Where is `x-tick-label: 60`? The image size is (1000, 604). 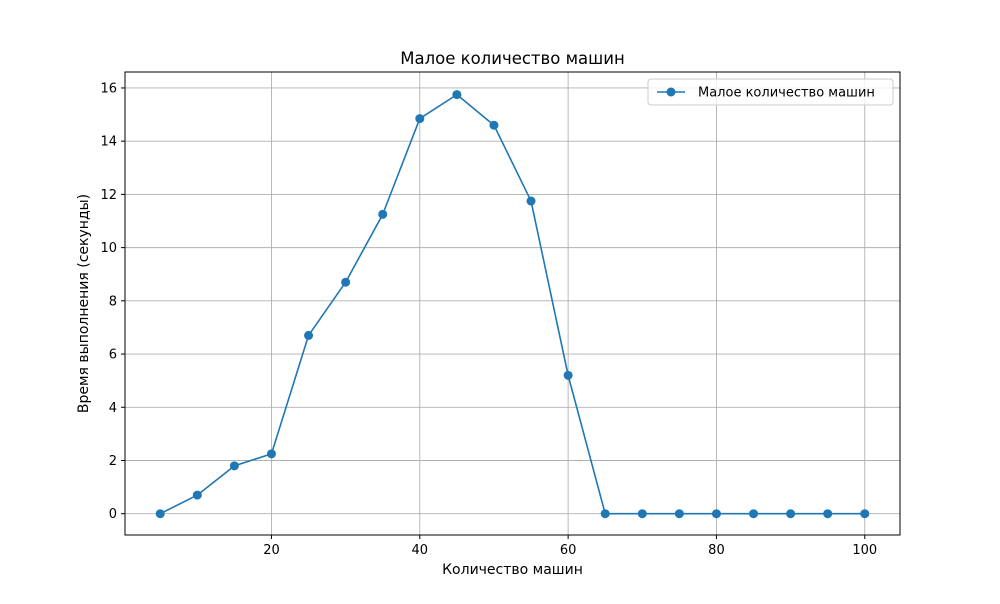 x-tick-label: 60 is located at coordinates (568, 550).